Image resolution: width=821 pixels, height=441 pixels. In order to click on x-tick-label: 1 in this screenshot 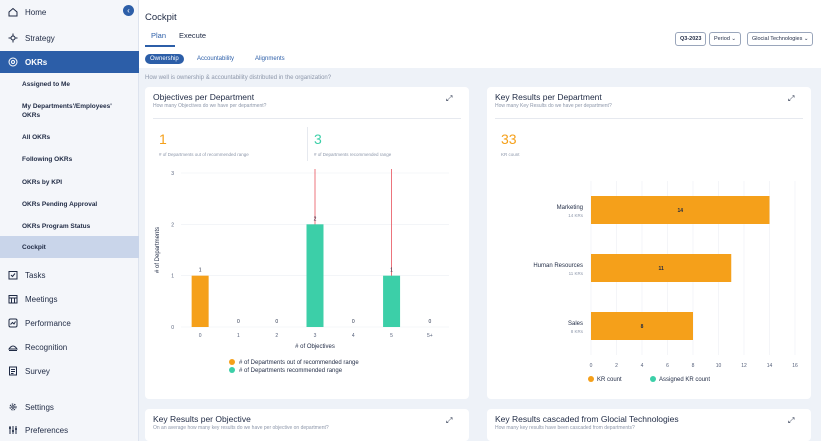, I will do `click(238, 336)`.